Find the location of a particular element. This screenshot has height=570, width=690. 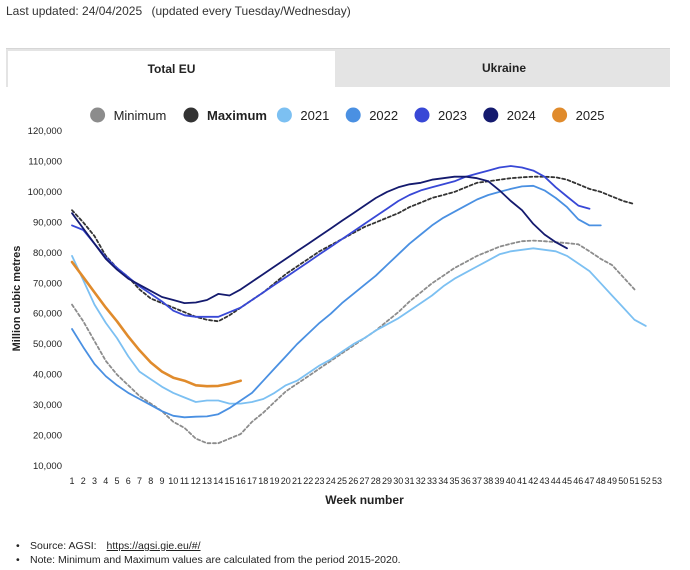

x-tick-label: 30 is located at coordinates (398, 481).